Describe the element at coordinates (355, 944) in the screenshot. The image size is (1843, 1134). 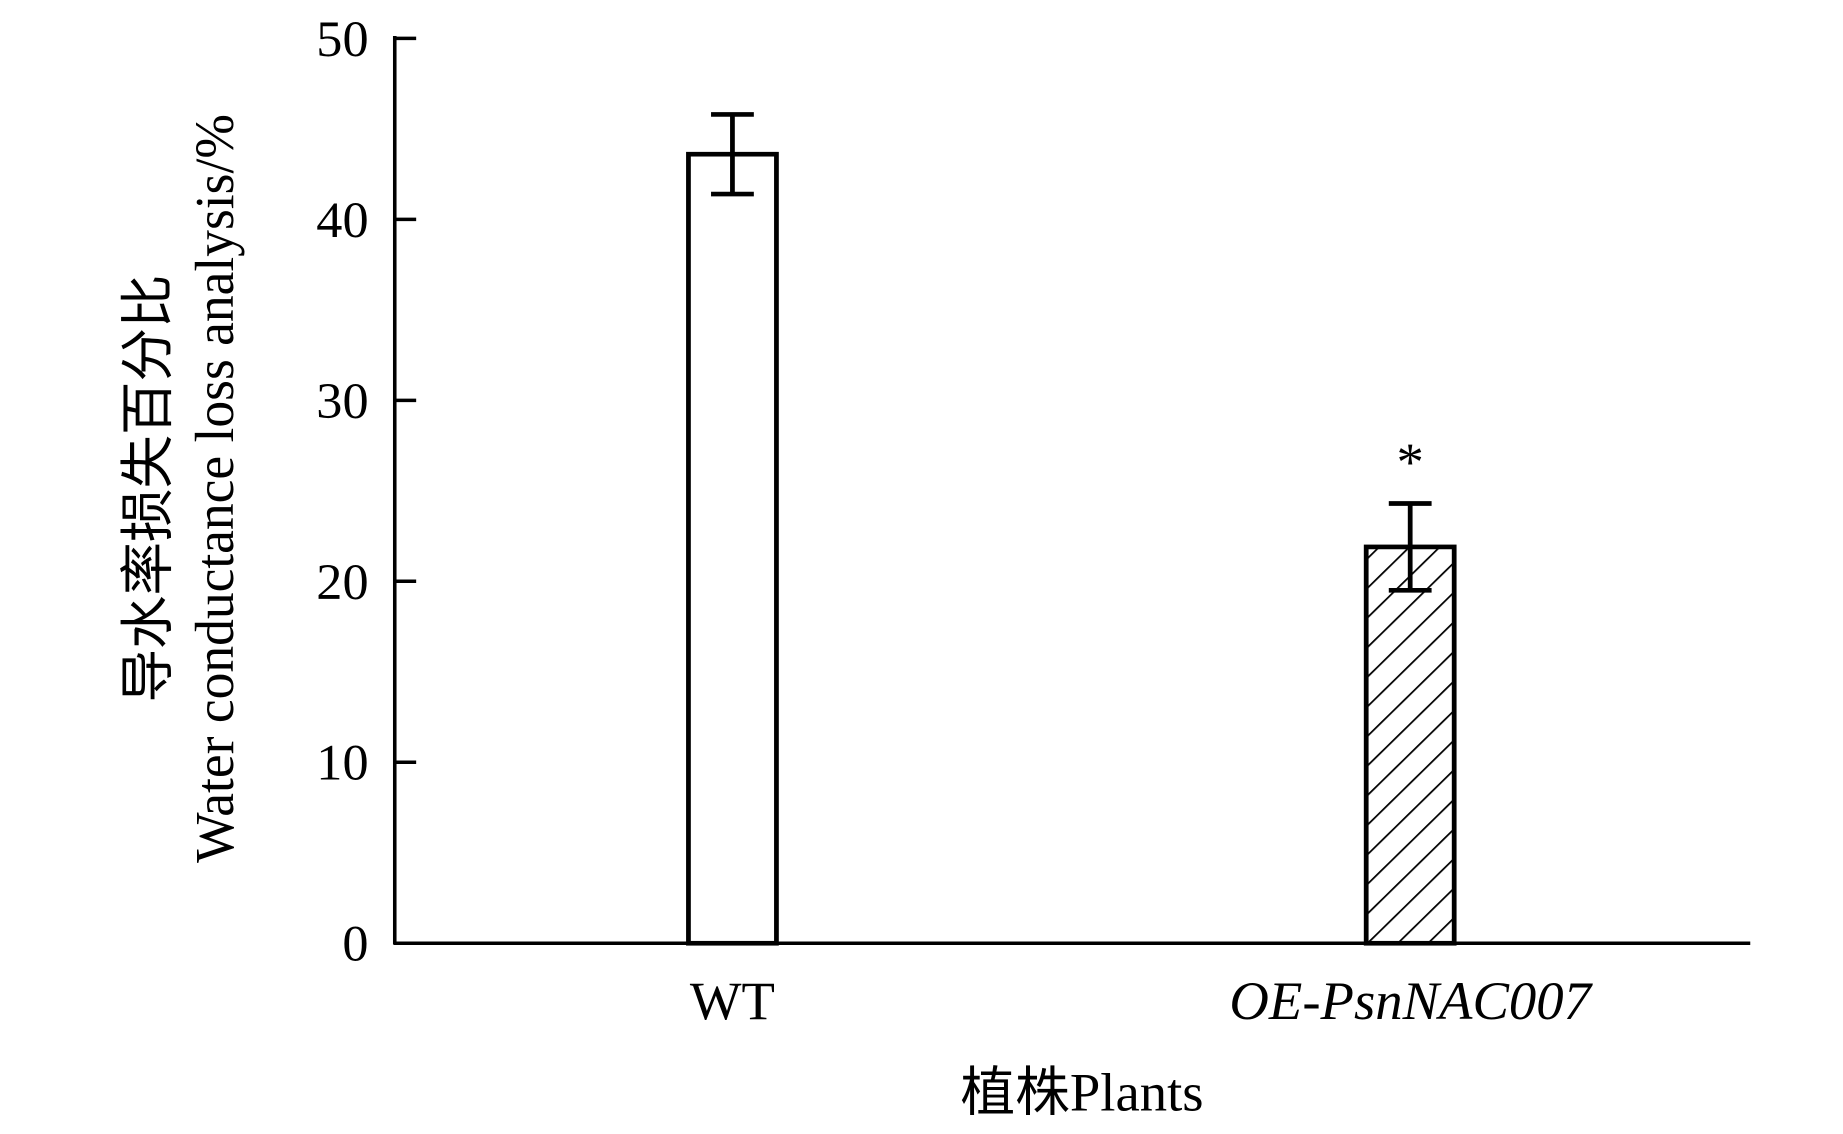
I see `y-tick-label: 0` at that location.